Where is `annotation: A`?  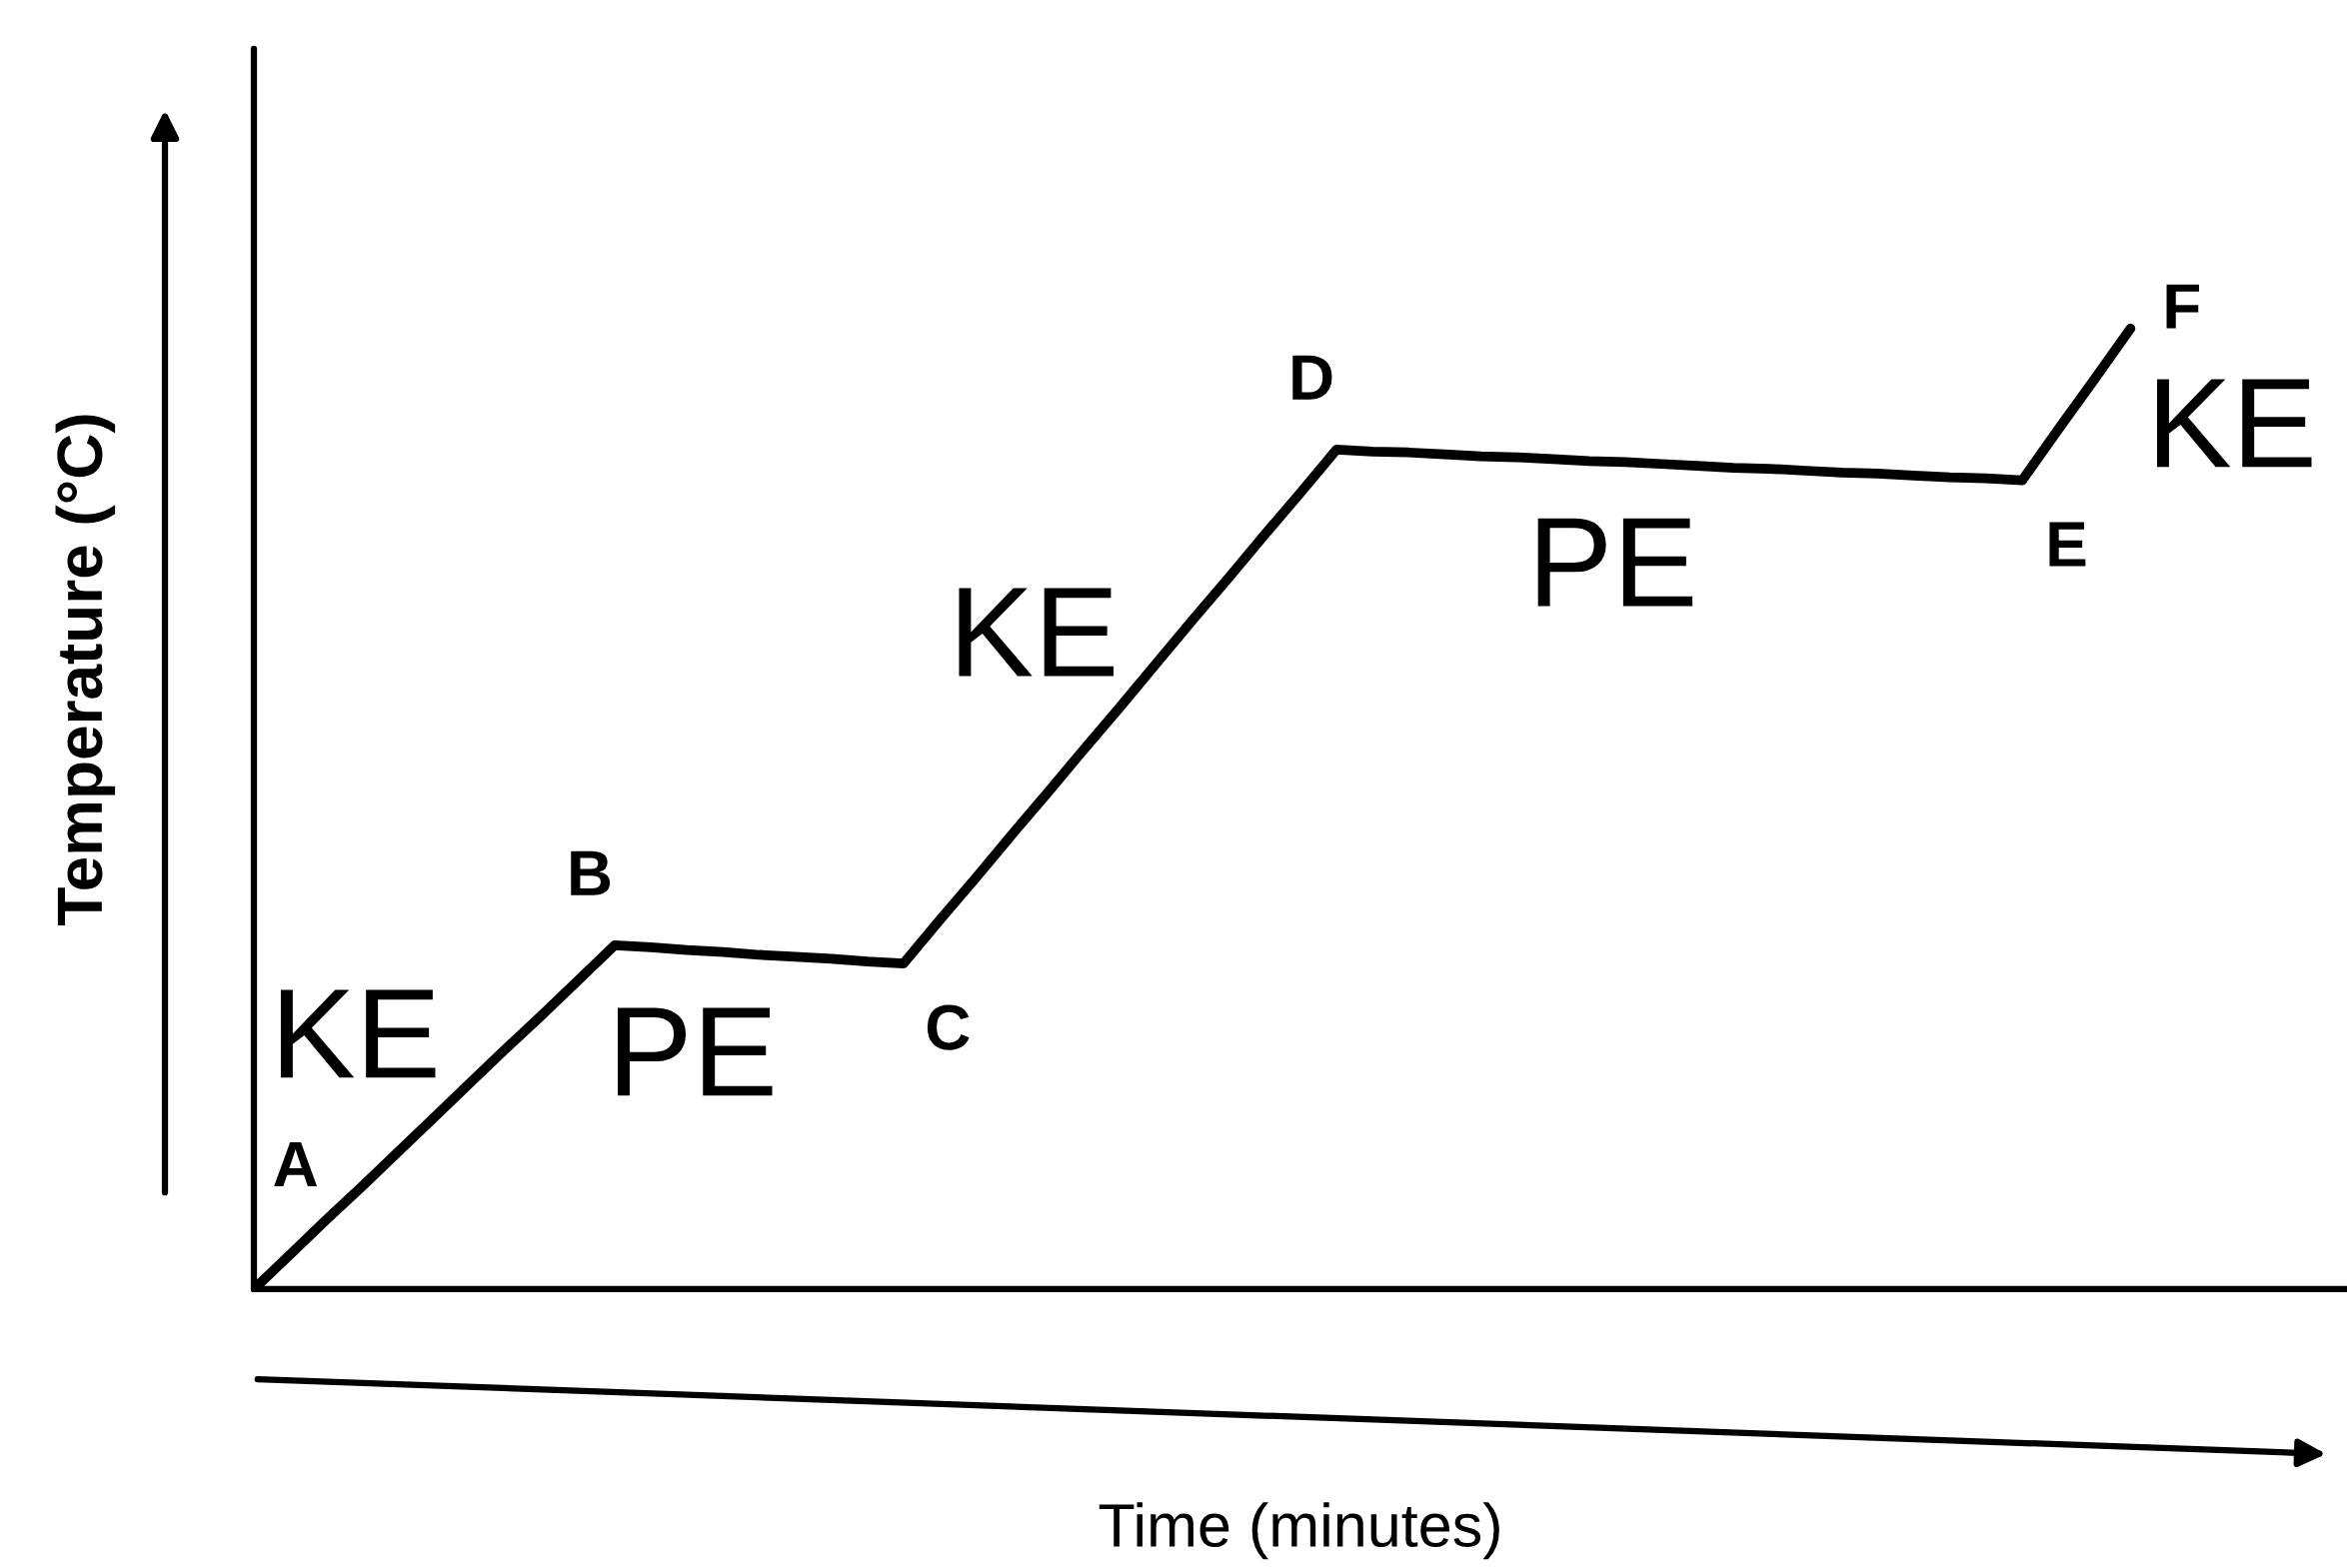
annotation: A is located at coordinates (296, 1164).